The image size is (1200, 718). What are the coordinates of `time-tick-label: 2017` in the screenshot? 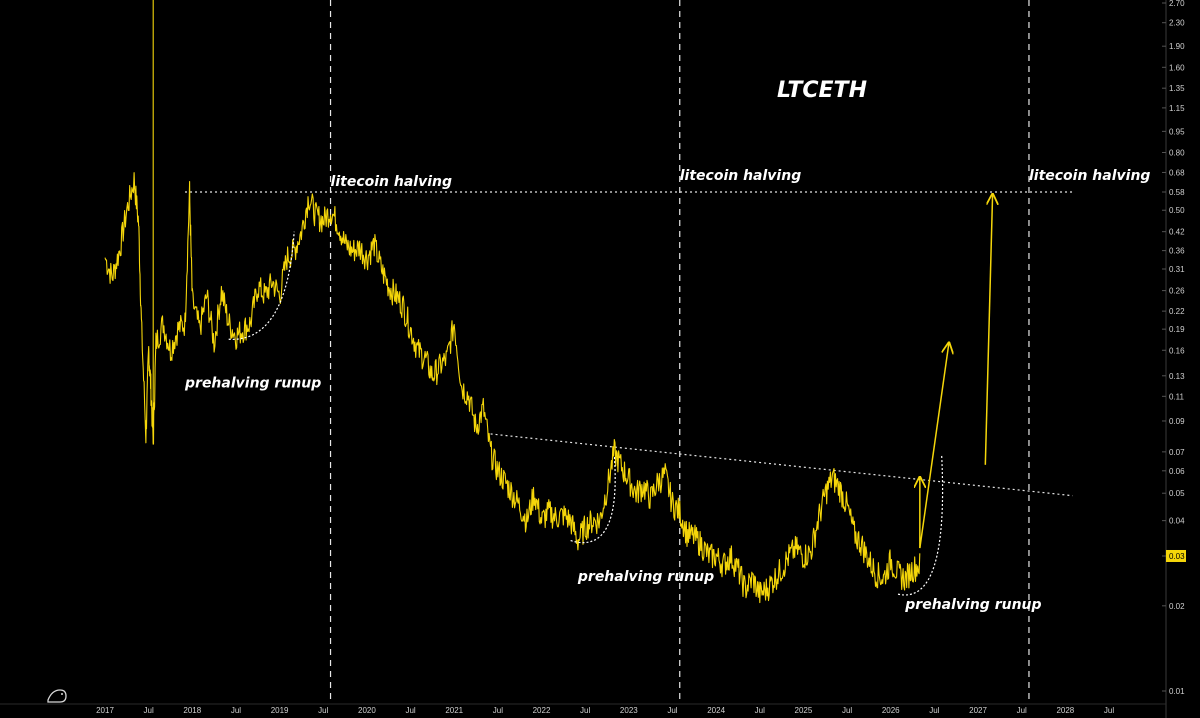 It's located at (105, 710).